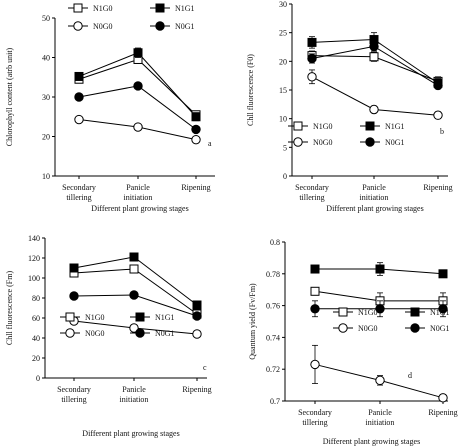  What do you see at coordinates (117, 325) in the screenshot?
I see `legend: N1G0 N1G1 N0G0 N0G1` at bounding box center [117, 325].